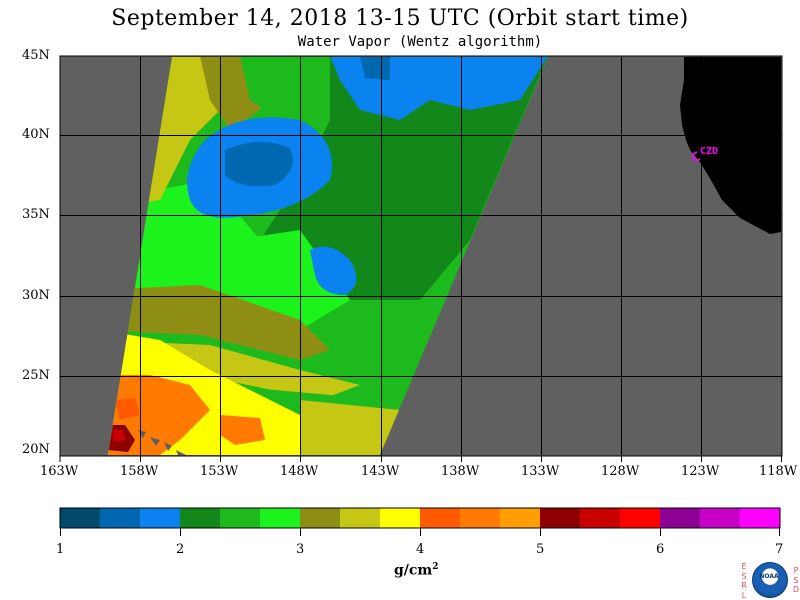 This screenshot has width=800, height=600. What do you see at coordinates (180, 549) in the screenshot?
I see `colorbar-tick-2: 2` at bounding box center [180, 549].